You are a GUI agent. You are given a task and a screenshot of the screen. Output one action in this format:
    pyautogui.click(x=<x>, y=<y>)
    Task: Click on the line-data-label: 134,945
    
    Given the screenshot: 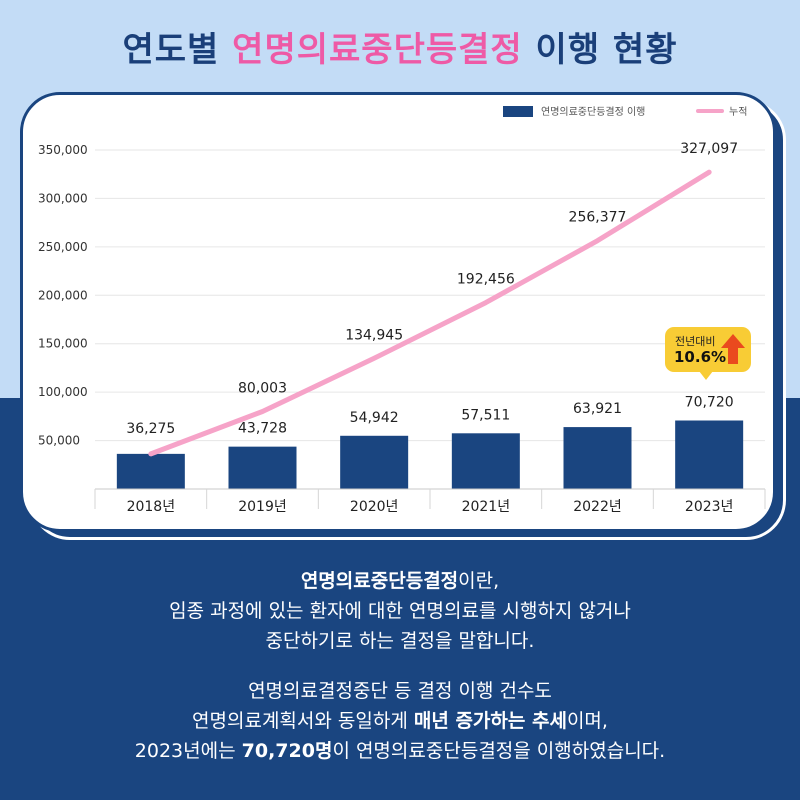 What is the action you would take?
    pyautogui.click(x=374, y=335)
    